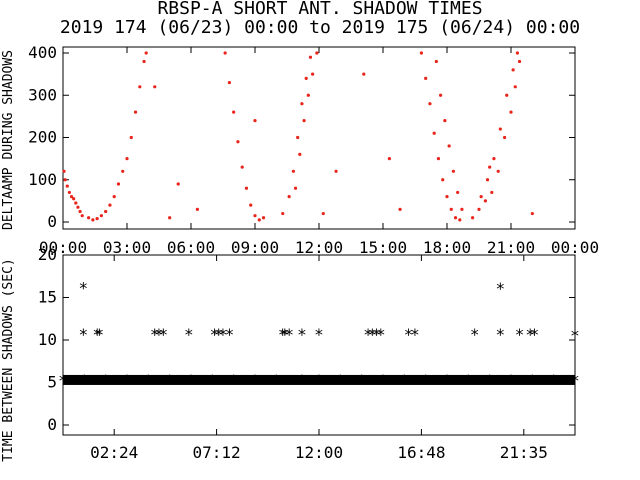  What do you see at coordinates (191, 247) in the screenshot?
I see `x-tick-label: 06:00` at bounding box center [191, 247].